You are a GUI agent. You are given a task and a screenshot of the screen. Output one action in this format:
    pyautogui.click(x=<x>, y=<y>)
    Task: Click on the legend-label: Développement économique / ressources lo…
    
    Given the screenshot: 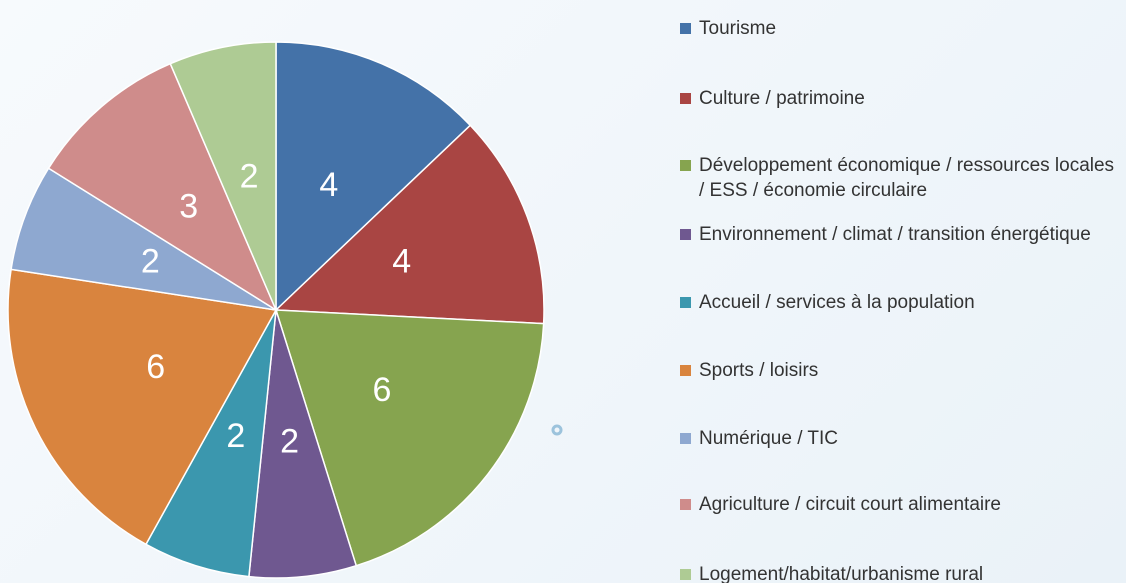 What is the action you would take?
    pyautogui.click(x=907, y=178)
    